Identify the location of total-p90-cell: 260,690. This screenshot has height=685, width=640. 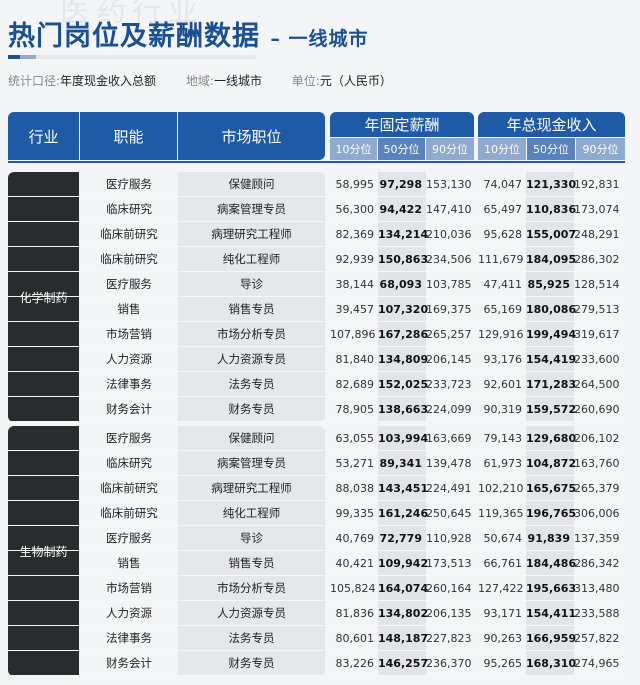
(597, 409).